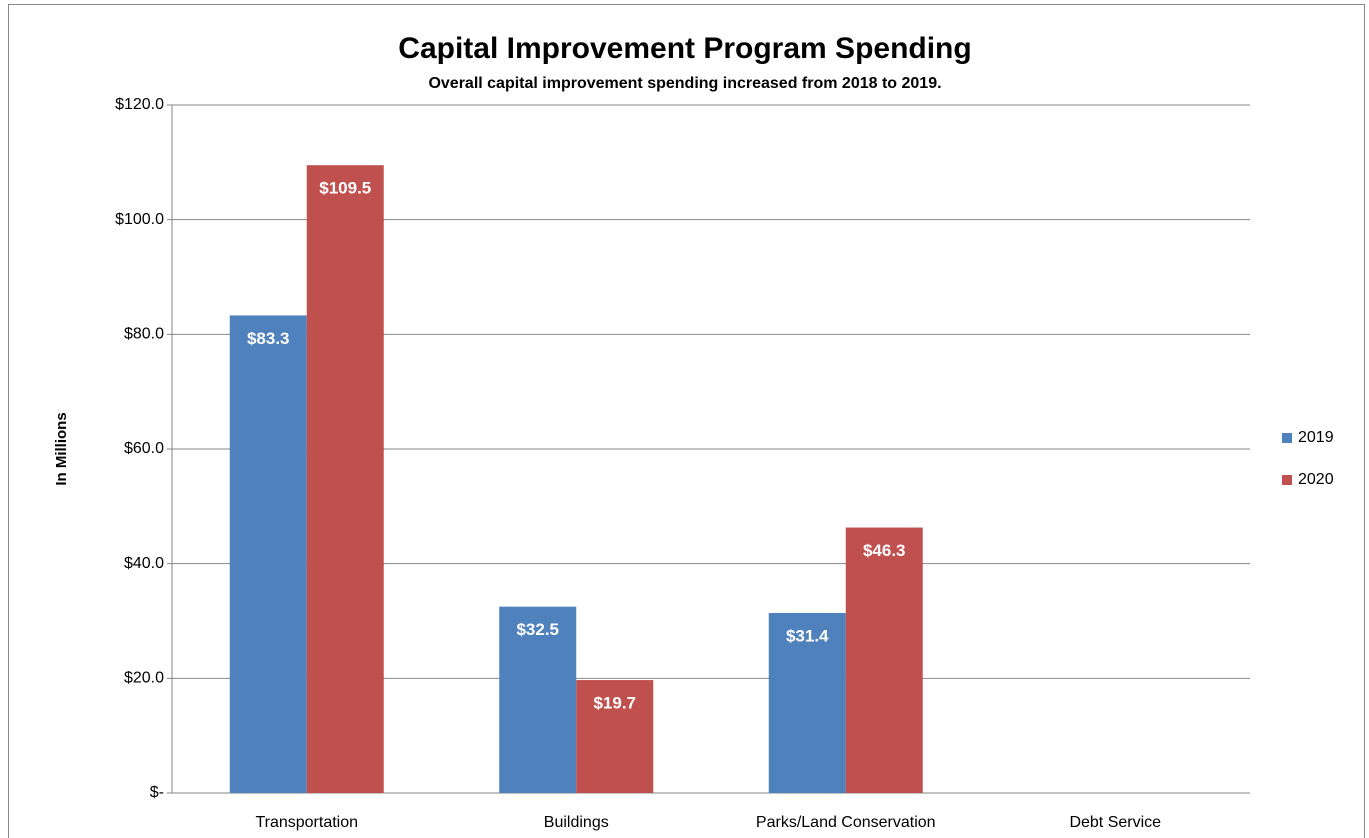 The image size is (1369, 838). Describe the element at coordinates (846, 822) in the screenshot. I see `x-tick-label: Parks/Land Conservation` at that location.